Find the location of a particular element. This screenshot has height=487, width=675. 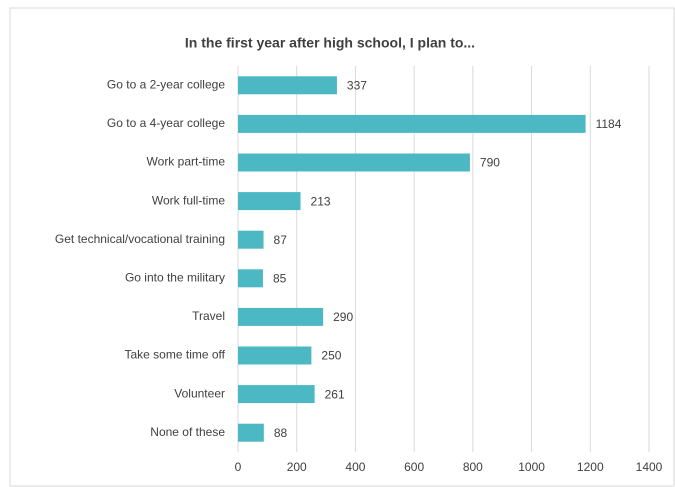

y-tick-label: Go to a 2-year college is located at coordinates (166, 84).